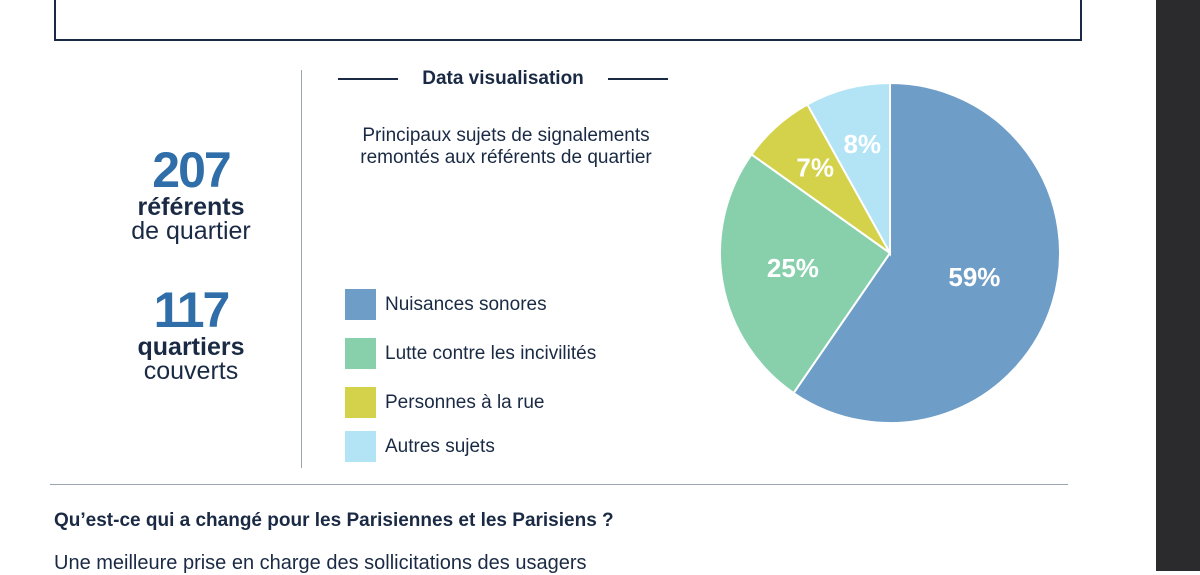 The height and width of the screenshot is (575, 1200). Describe the element at coordinates (466, 304) in the screenshot. I see `legend-label: Nuisances sonores` at that location.